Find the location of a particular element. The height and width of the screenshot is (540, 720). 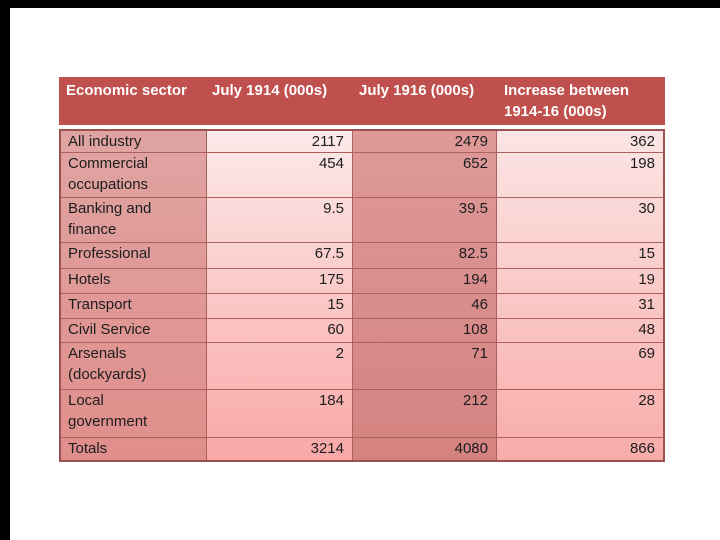

cell-value: 212 is located at coordinates (424, 413).